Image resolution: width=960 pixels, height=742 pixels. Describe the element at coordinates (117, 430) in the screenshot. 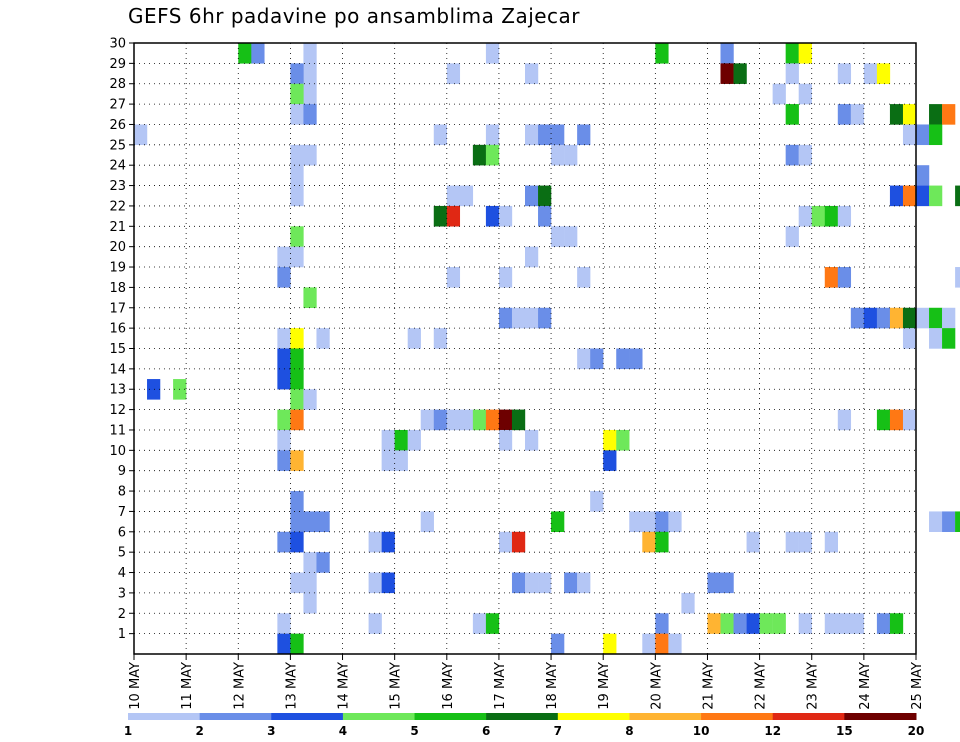

I see `y-tick-label: 11` at that location.